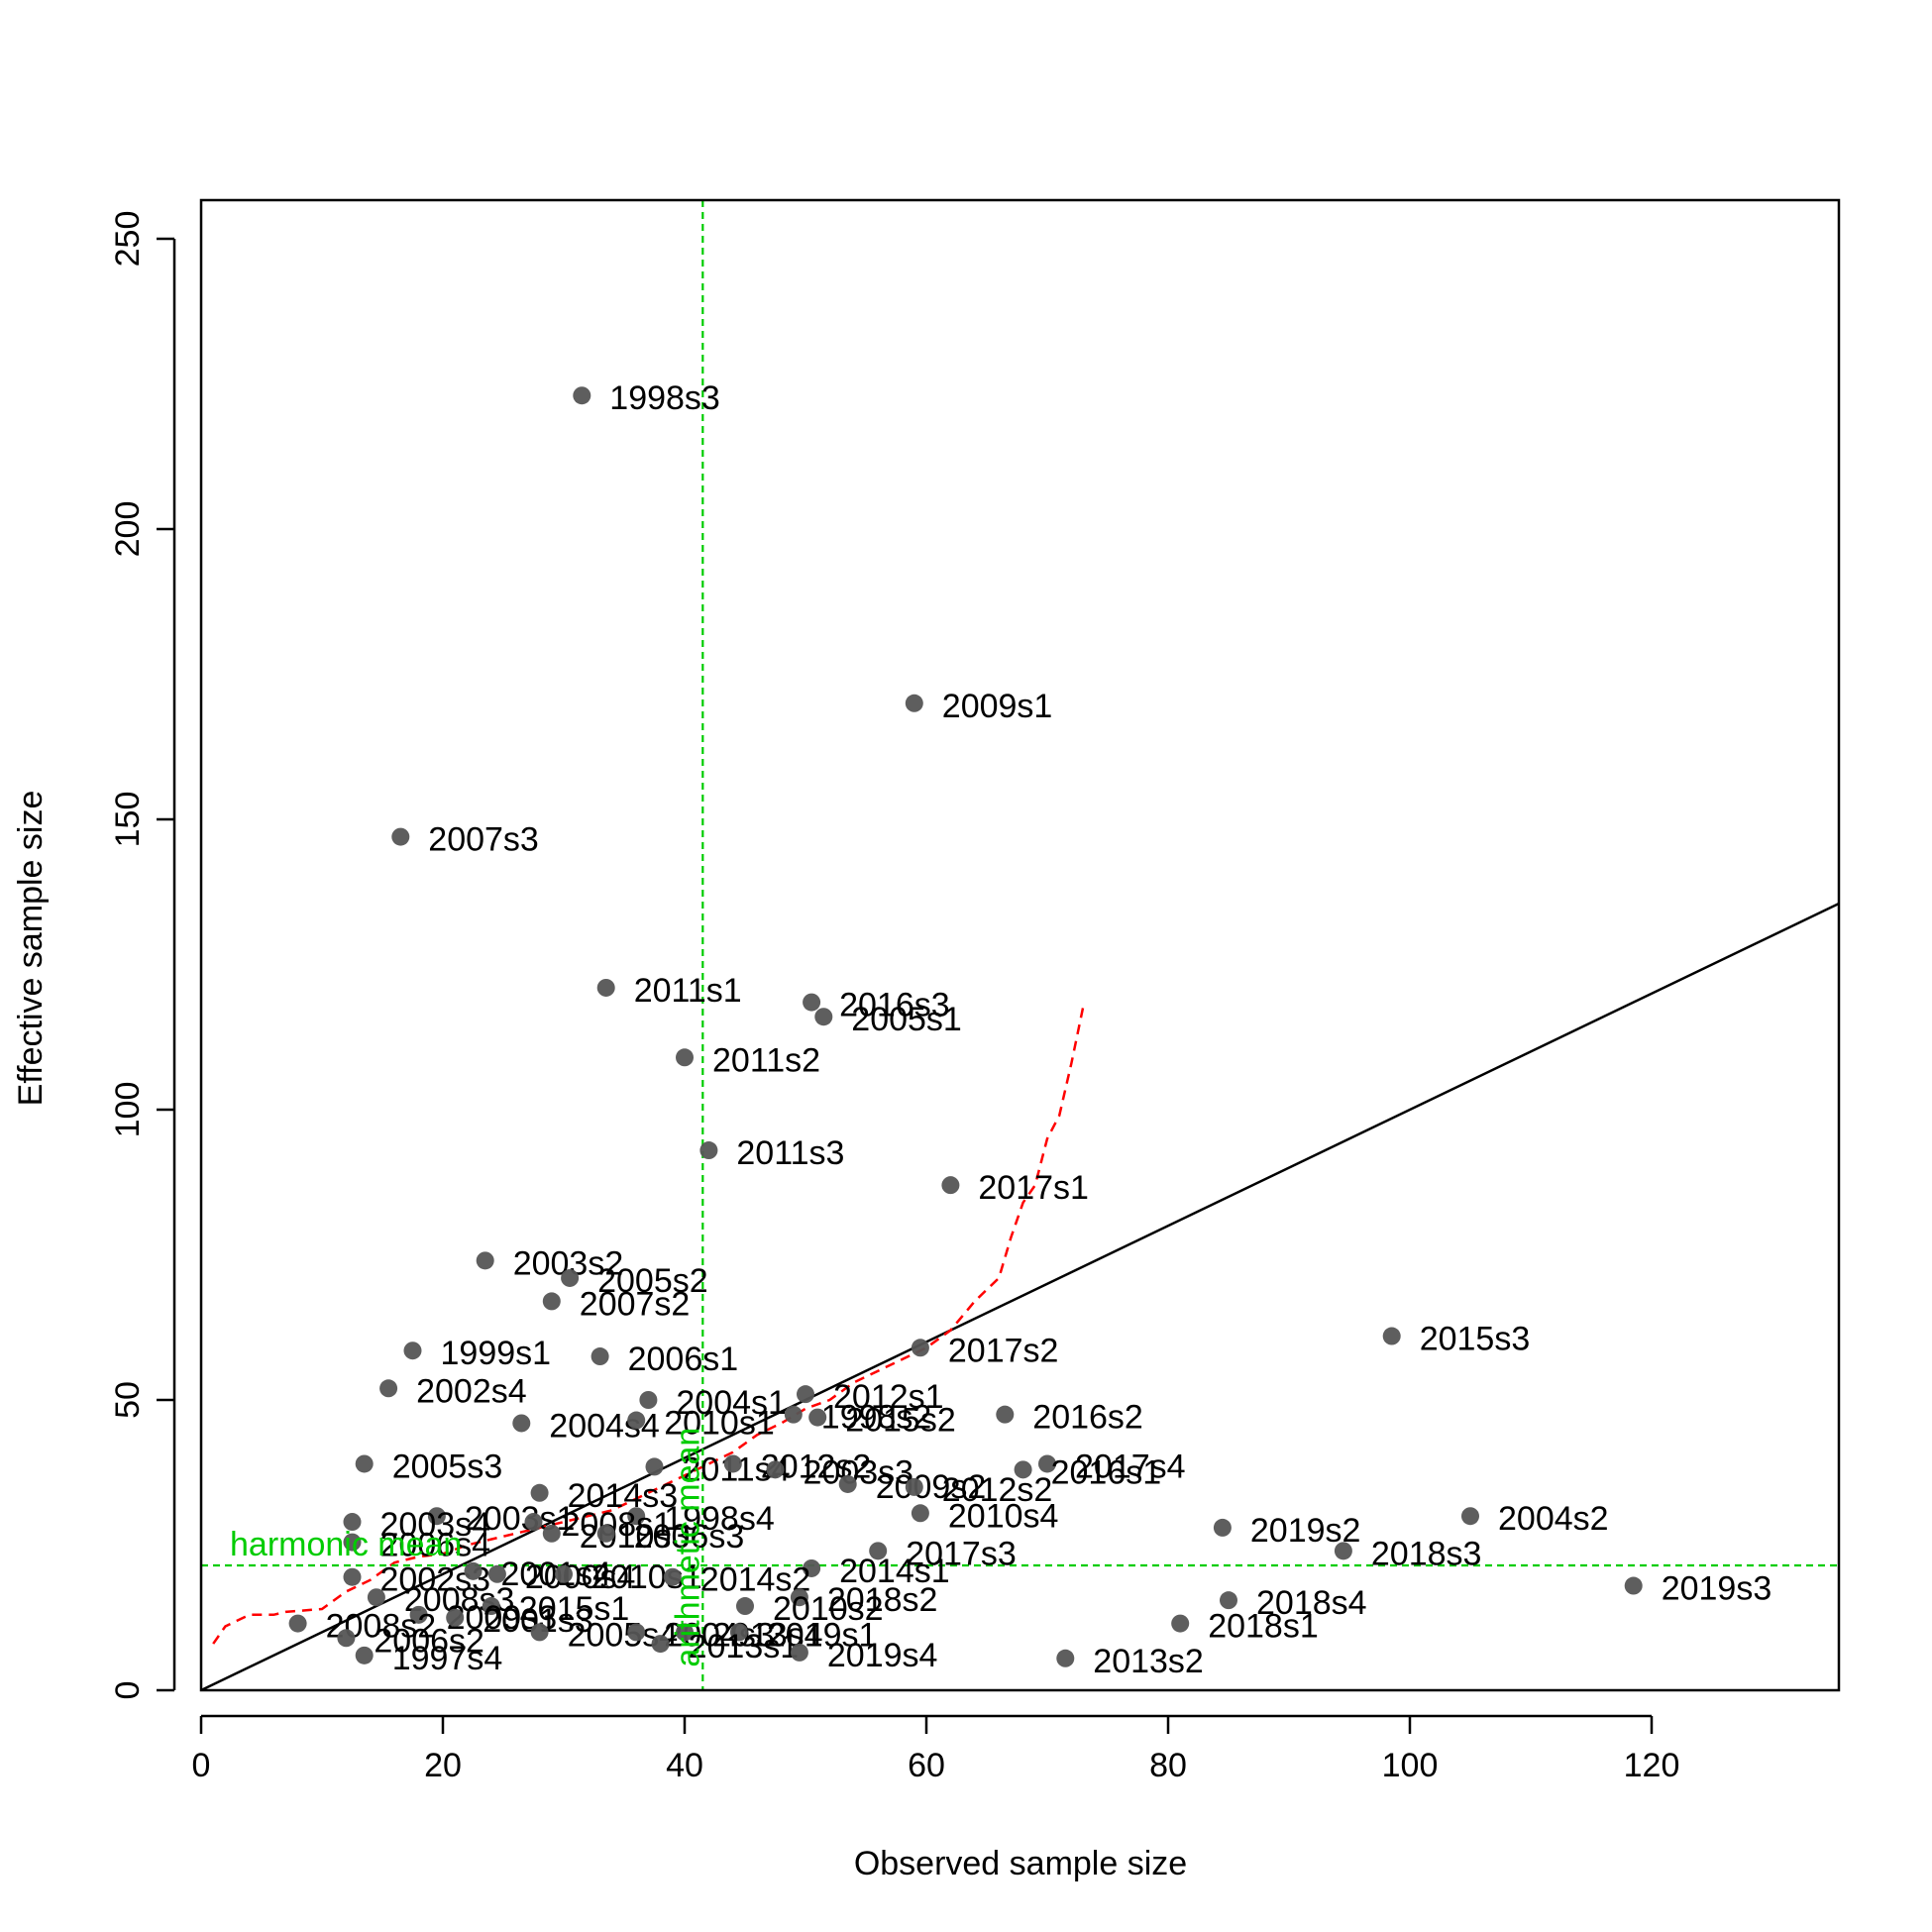  Describe the element at coordinates (766, 1060) in the screenshot. I see `point-label: 2011s2` at that location.